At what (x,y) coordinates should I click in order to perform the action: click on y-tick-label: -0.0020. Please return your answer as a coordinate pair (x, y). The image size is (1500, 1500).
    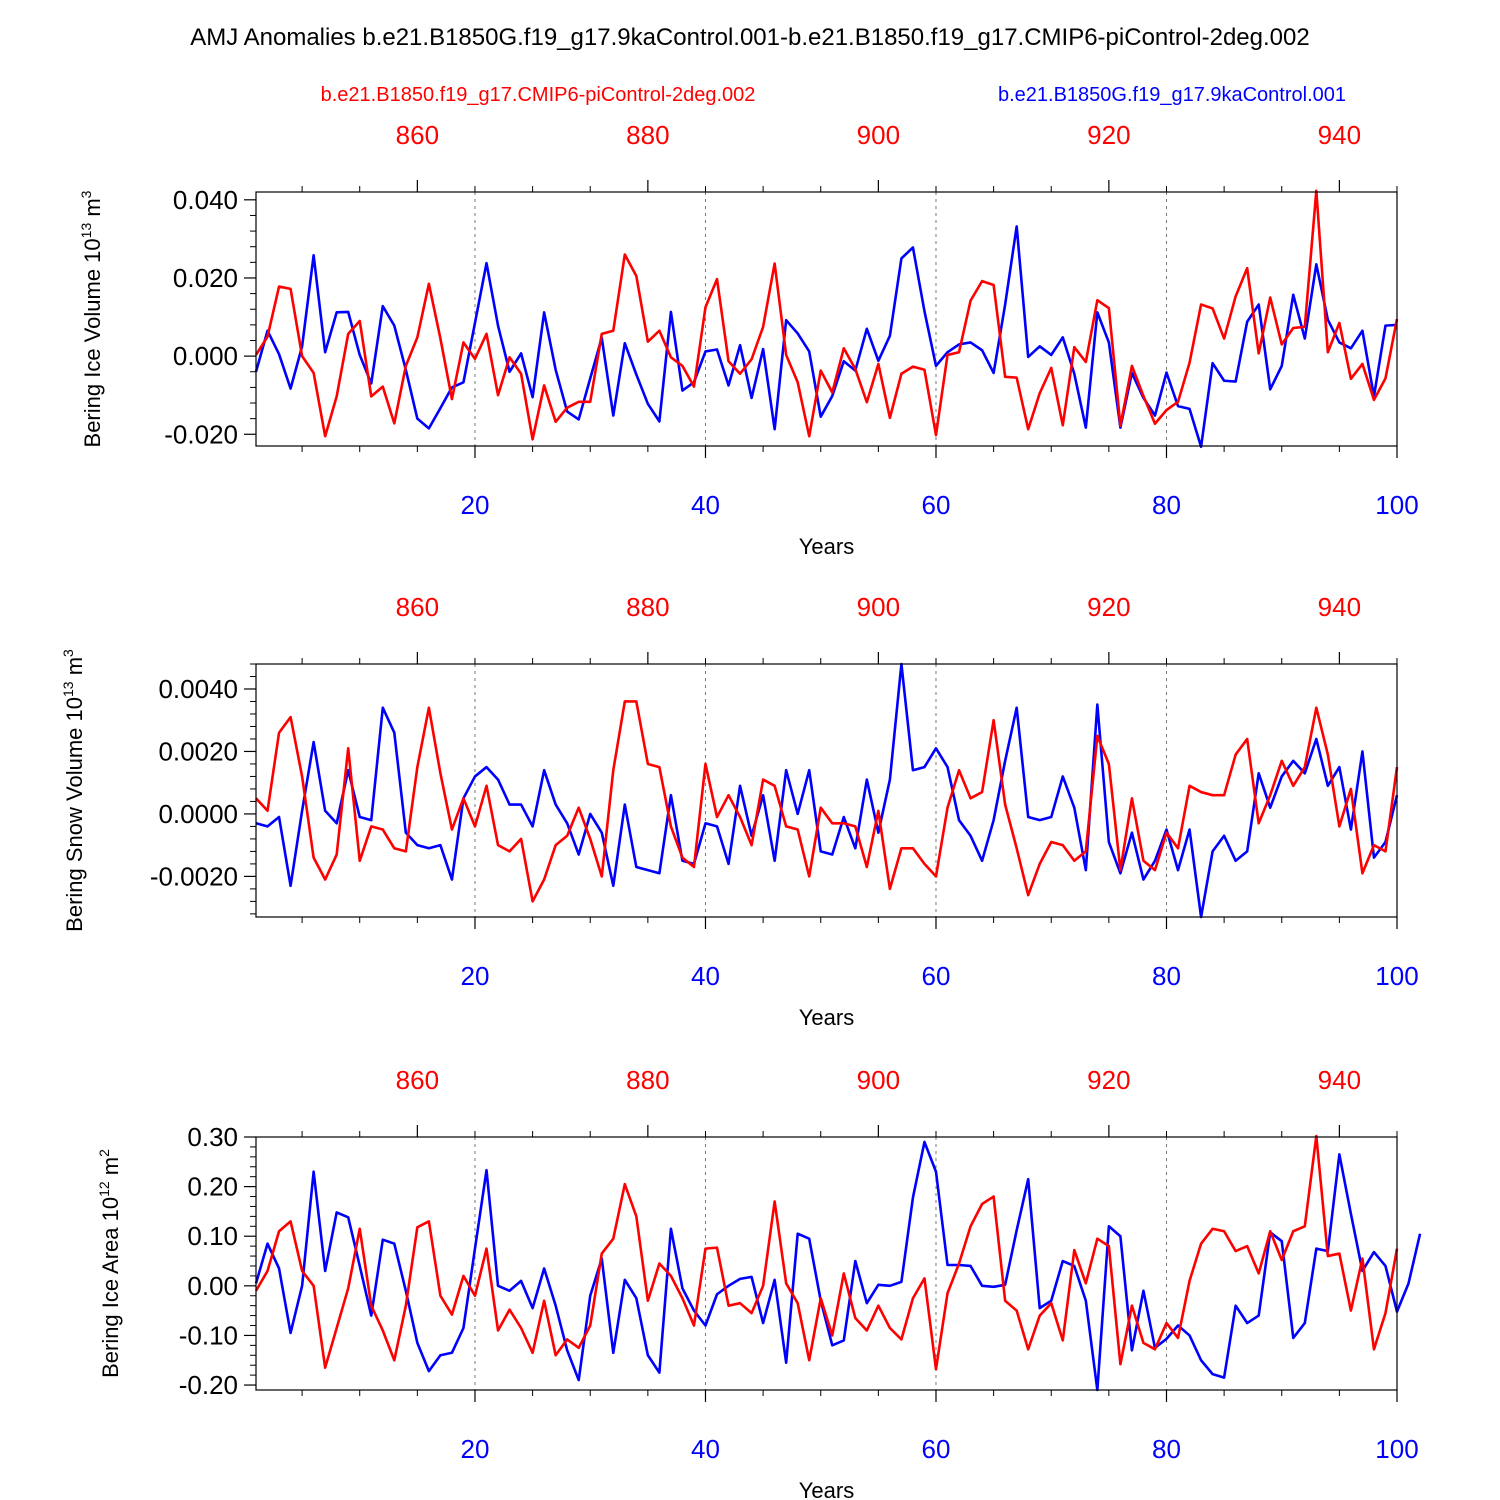
    Looking at the image, I should click on (194, 876).